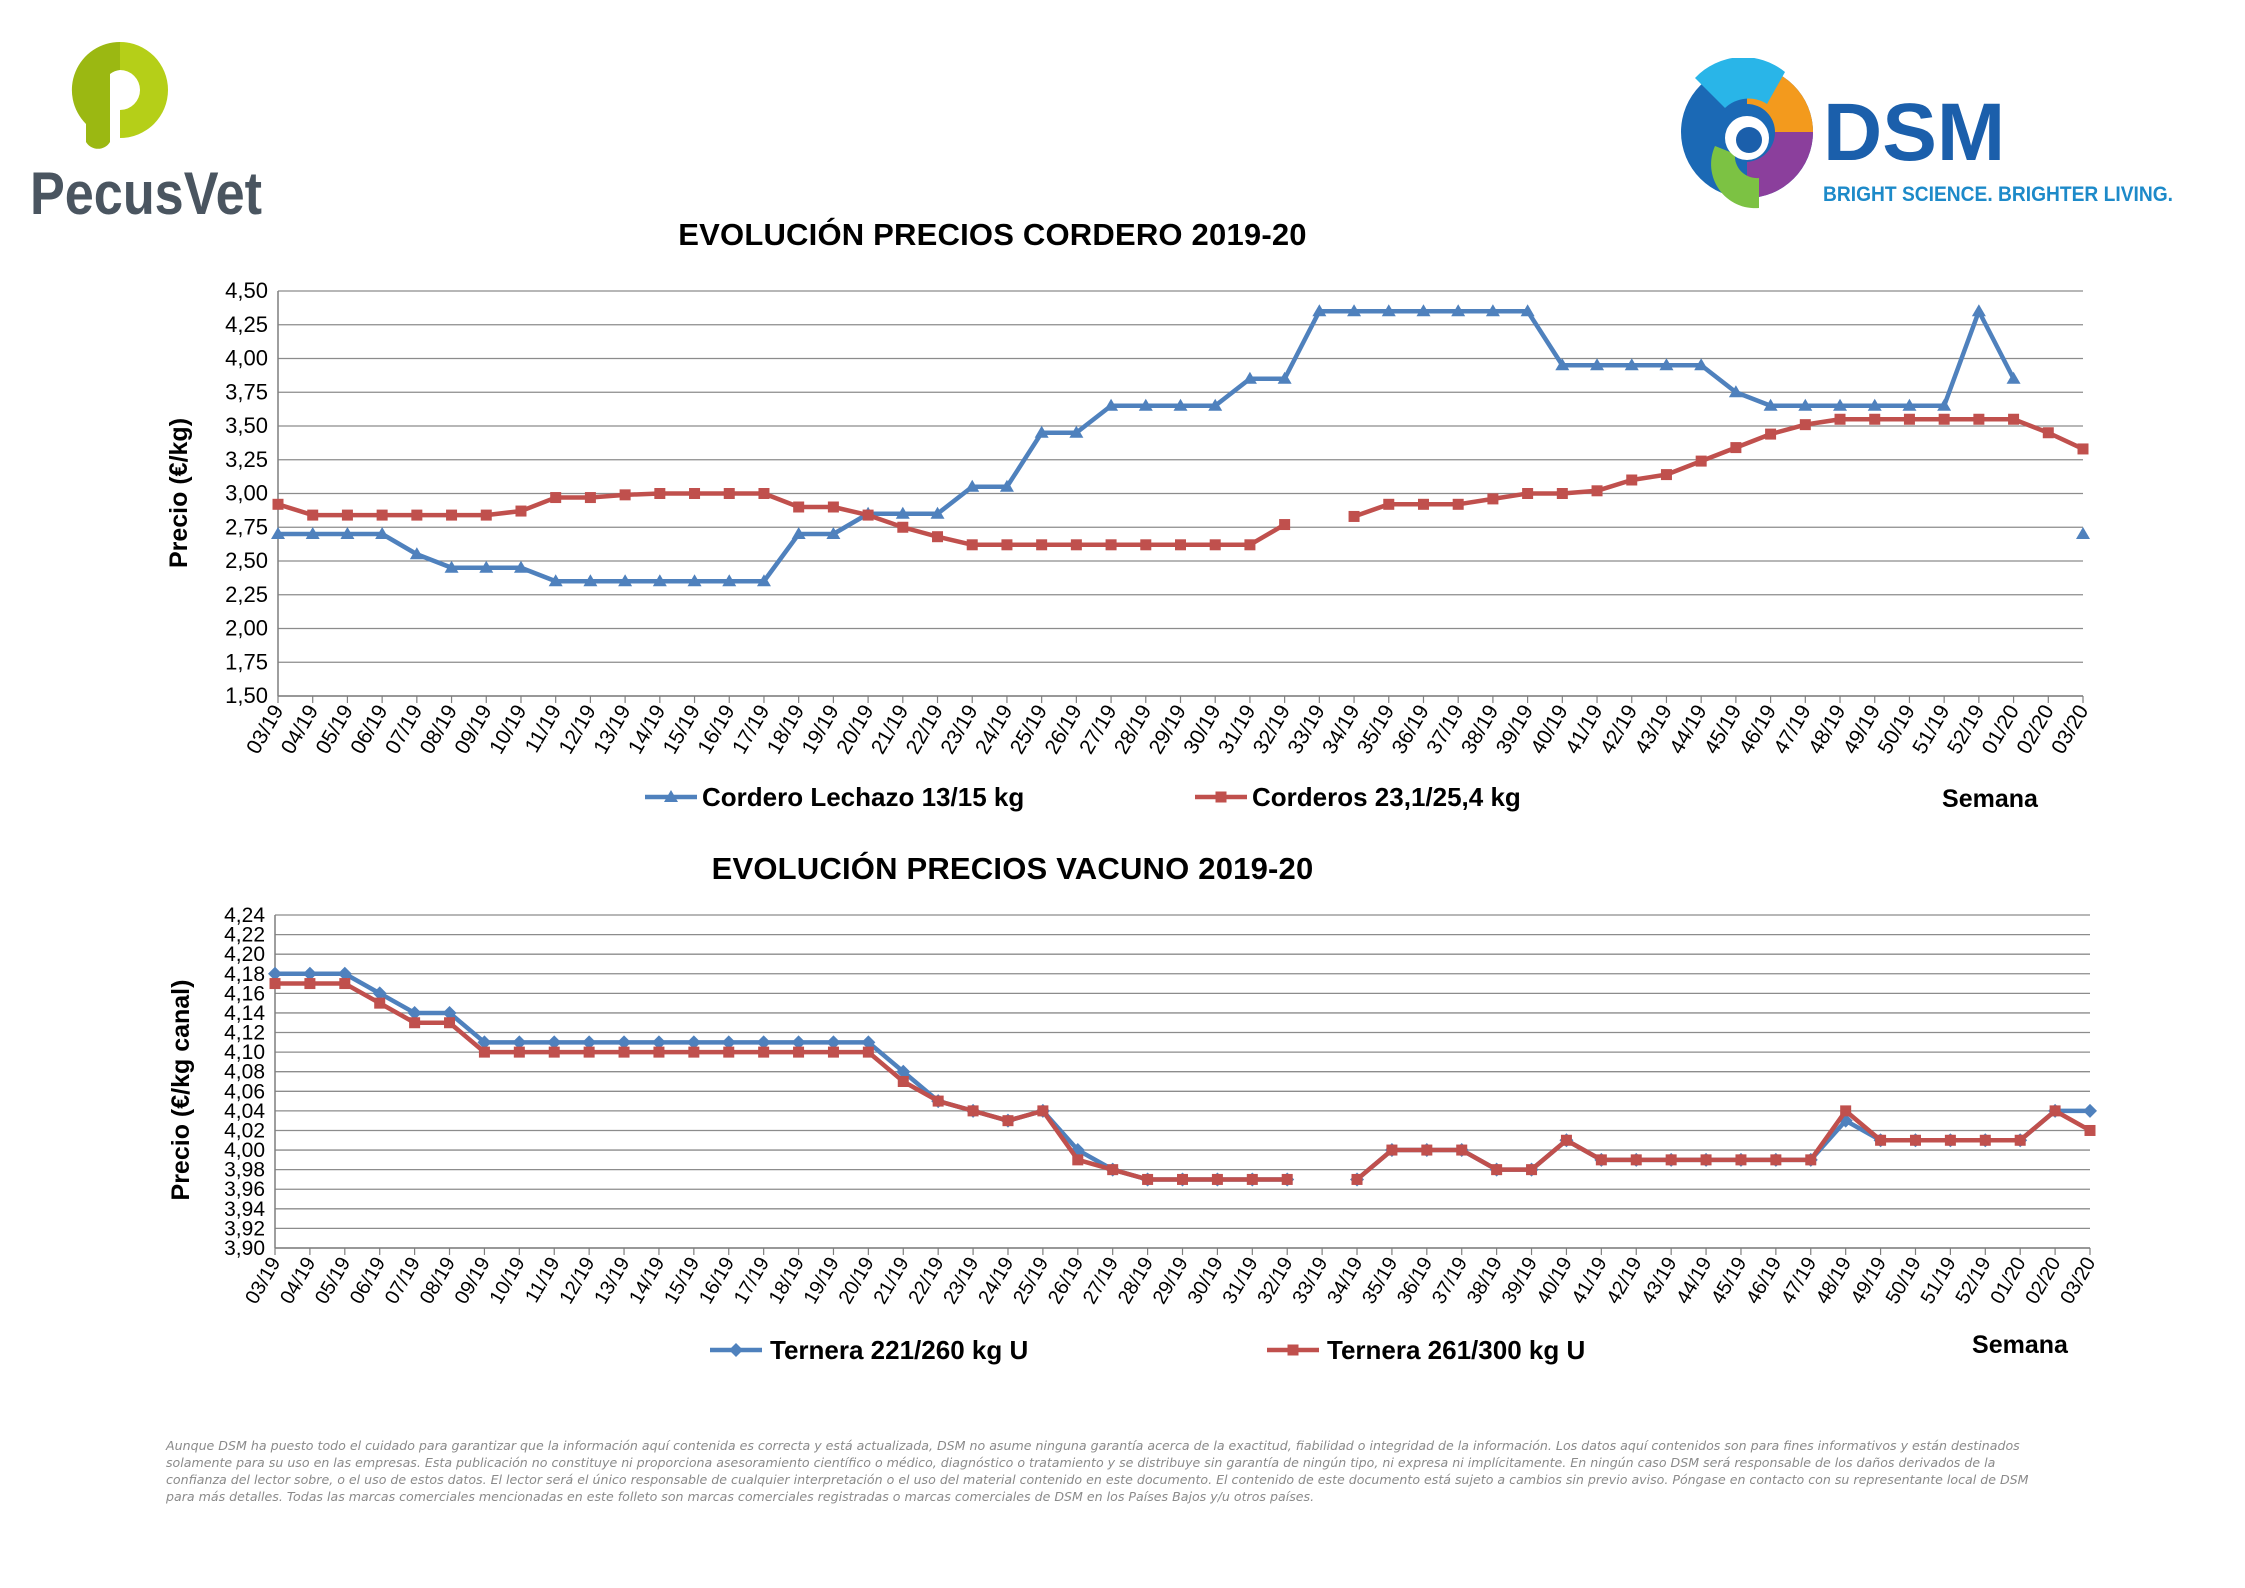  Describe the element at coordinates (244, 993) in the screenshot. I see `y-tick-label: 4,16` at that location.